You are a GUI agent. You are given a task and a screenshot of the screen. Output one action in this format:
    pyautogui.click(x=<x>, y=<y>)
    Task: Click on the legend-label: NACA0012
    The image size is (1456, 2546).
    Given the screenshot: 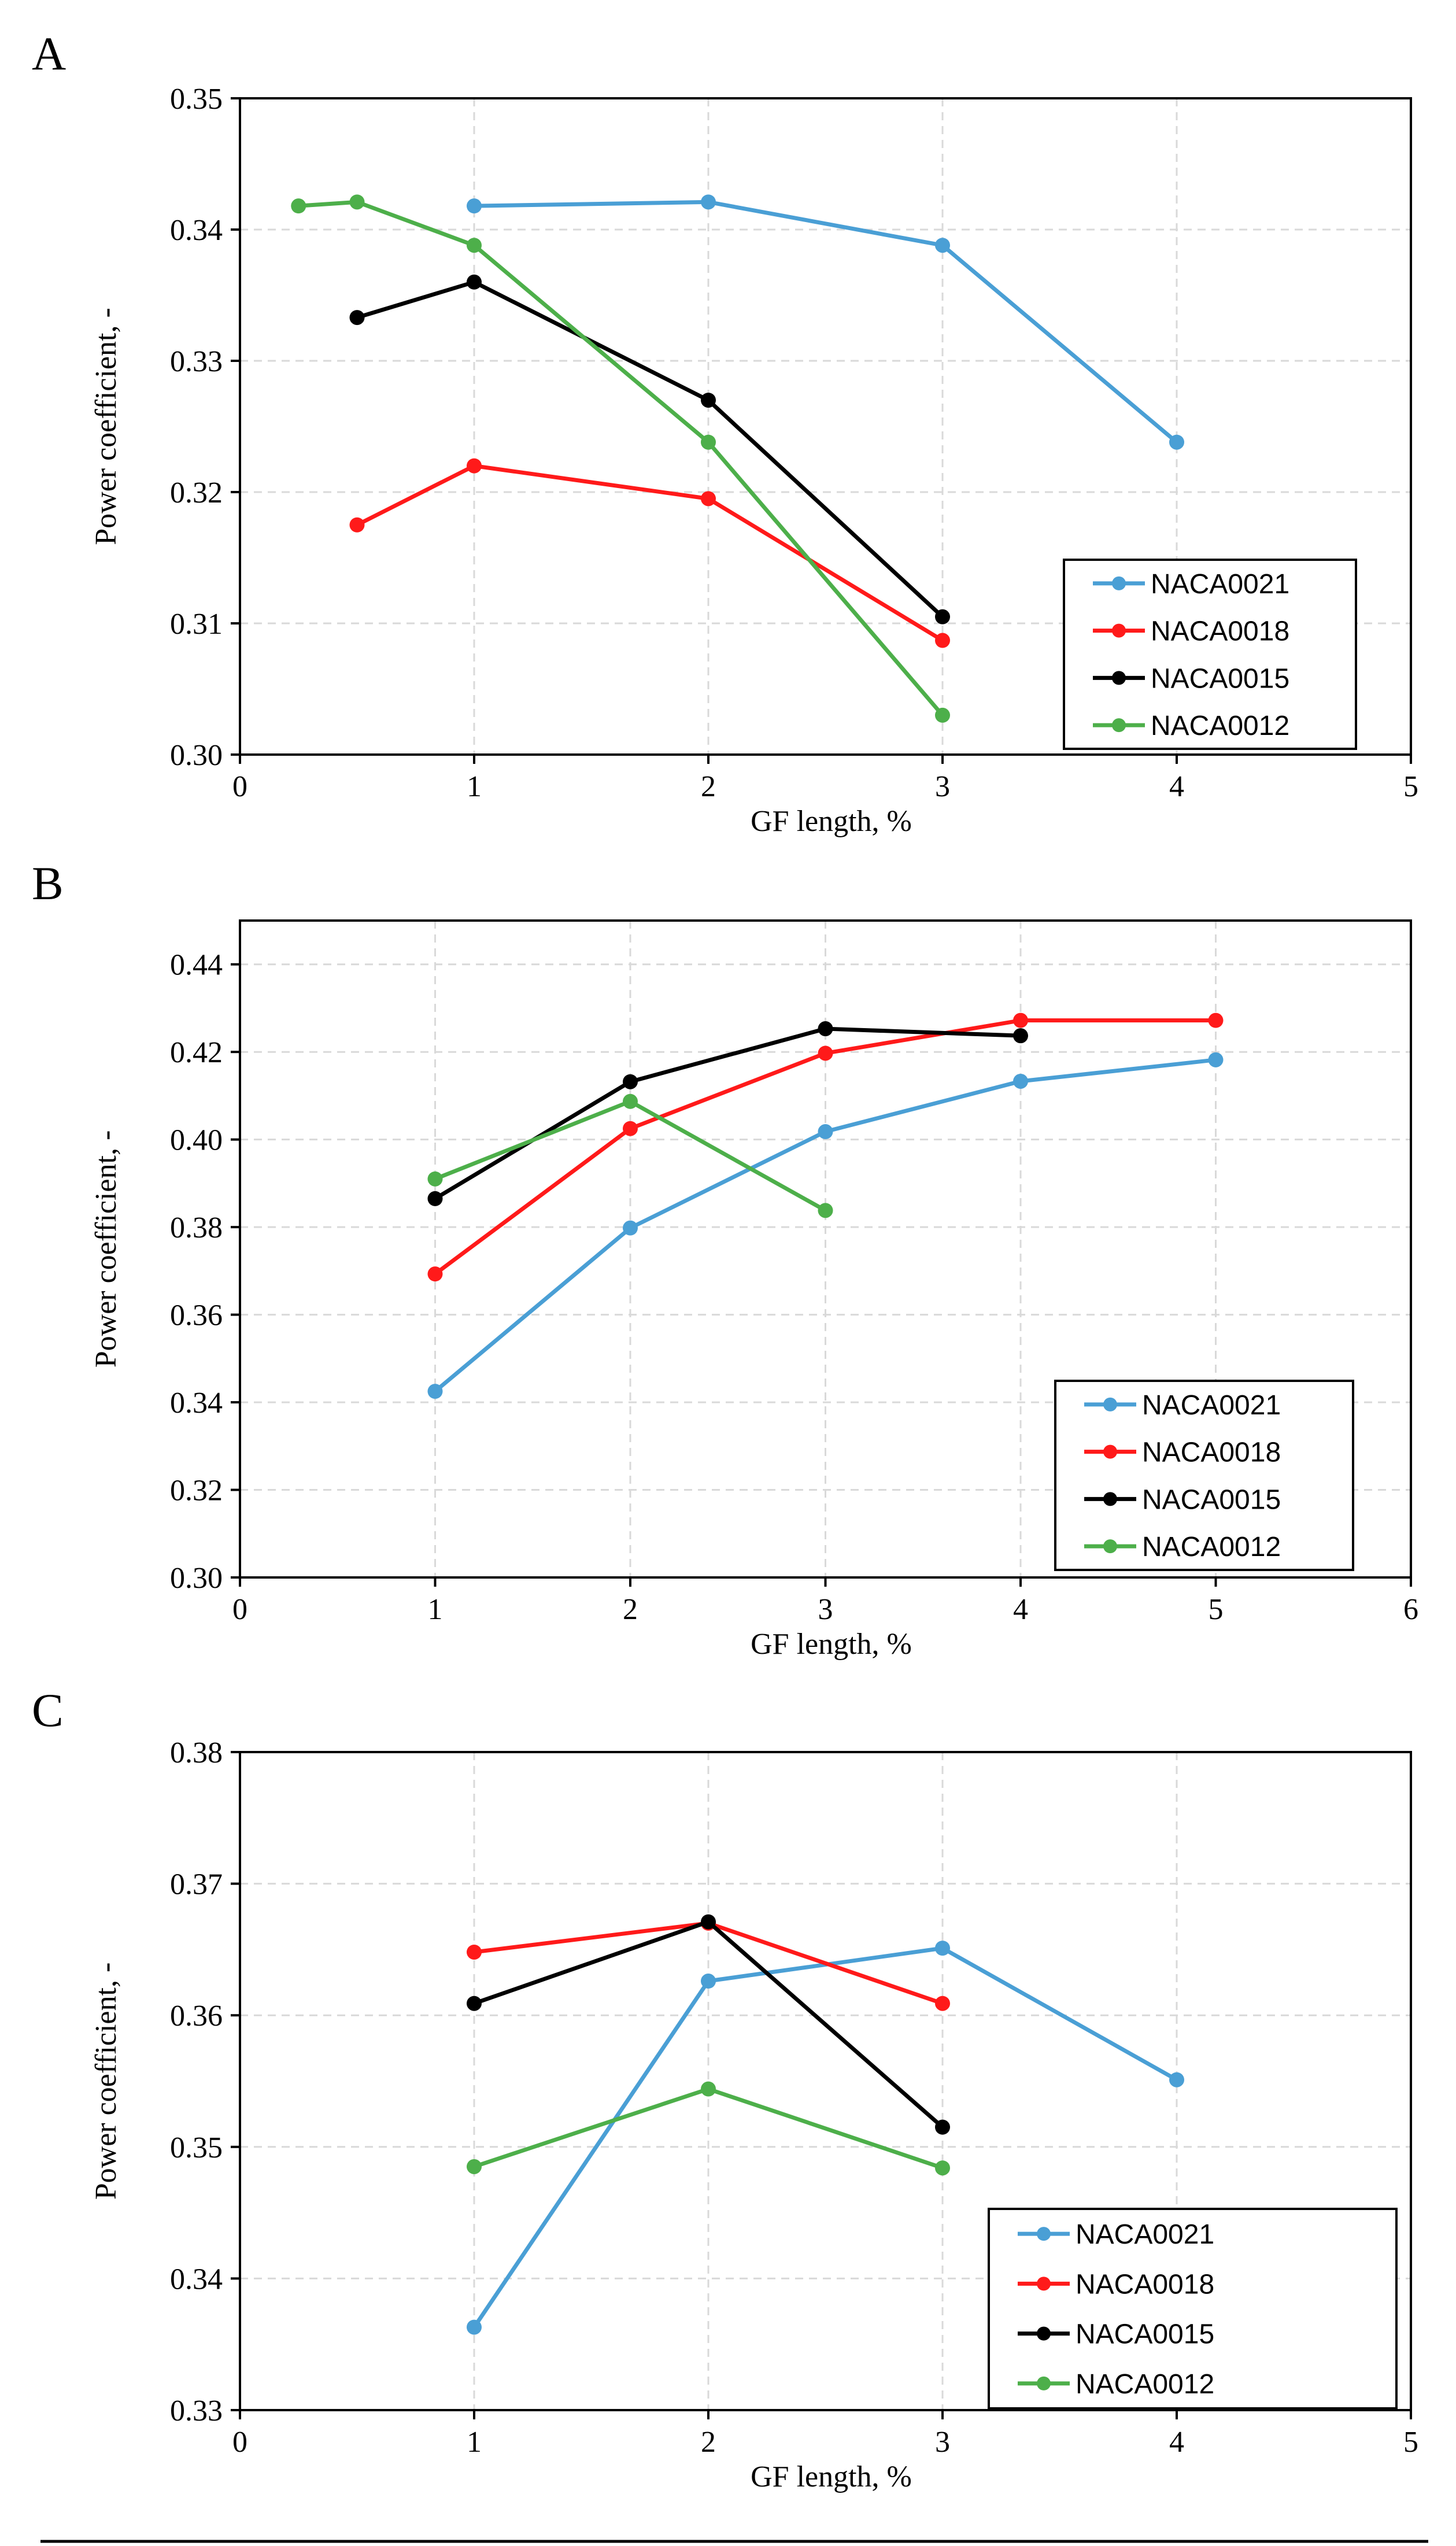 What is the action you would take?
    pyautogui.click(x=1145, y=2385)
    